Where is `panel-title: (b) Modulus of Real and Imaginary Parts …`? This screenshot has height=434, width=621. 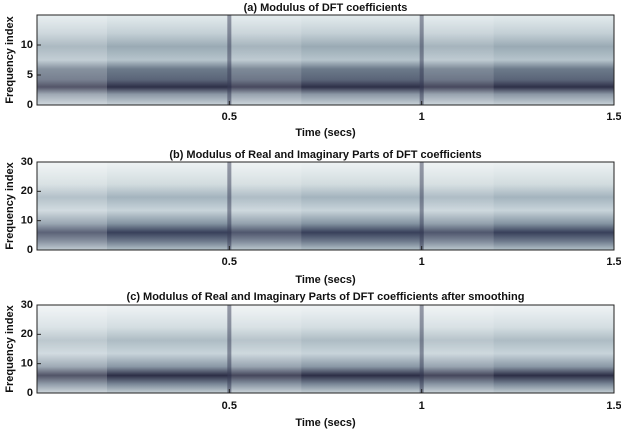 panel-title: (b) Modulus of Real and Imaginary Parts … is located at coordinates (325, 155).